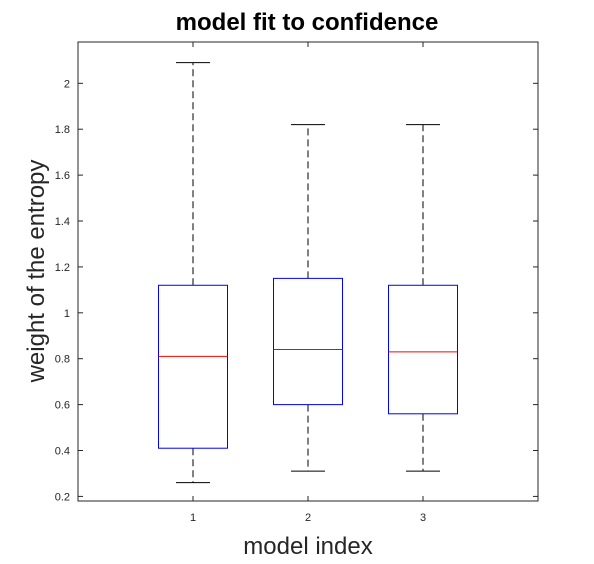 This screenshot has height=564, width=594. What do you see at coordinates (423, 518) in the screenshot?
I see `x-tick-label: 3` at bounding box center [423, 518].